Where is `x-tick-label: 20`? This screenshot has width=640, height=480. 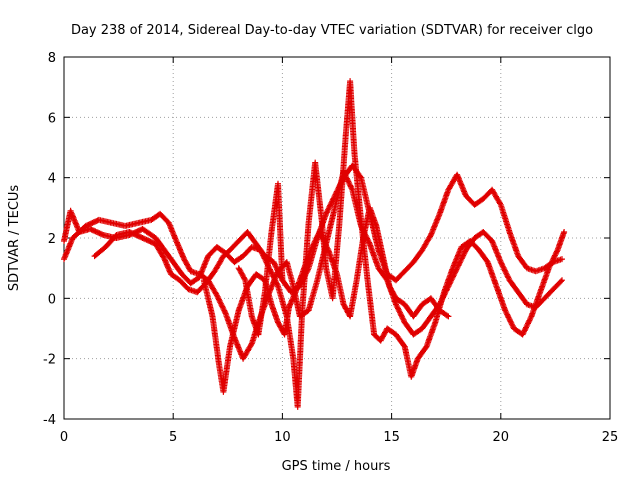 x-tick-label: 20 is located at coordinates (501, 437).